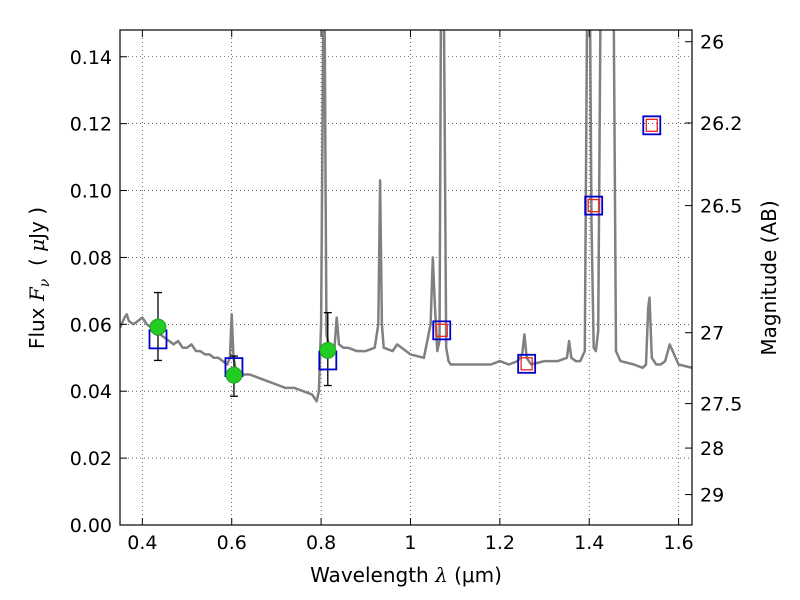  I want to click on x-tick-label: 0.6, so click(232, 543).